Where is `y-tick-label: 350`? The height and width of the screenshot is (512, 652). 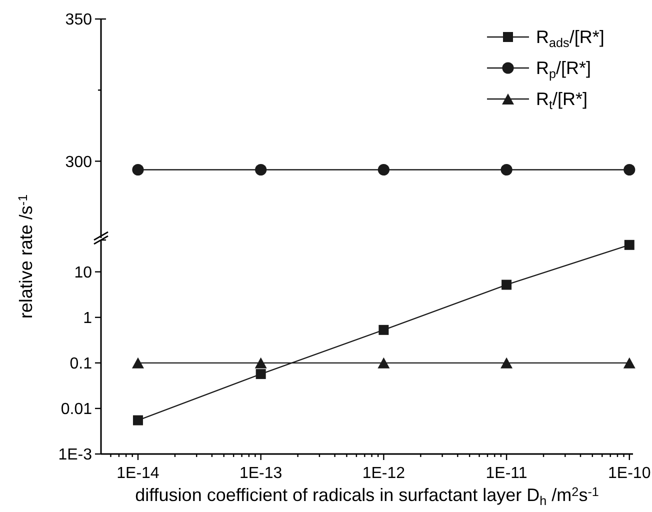
y-tick-label: 350 is located at coordinates (78, 20).